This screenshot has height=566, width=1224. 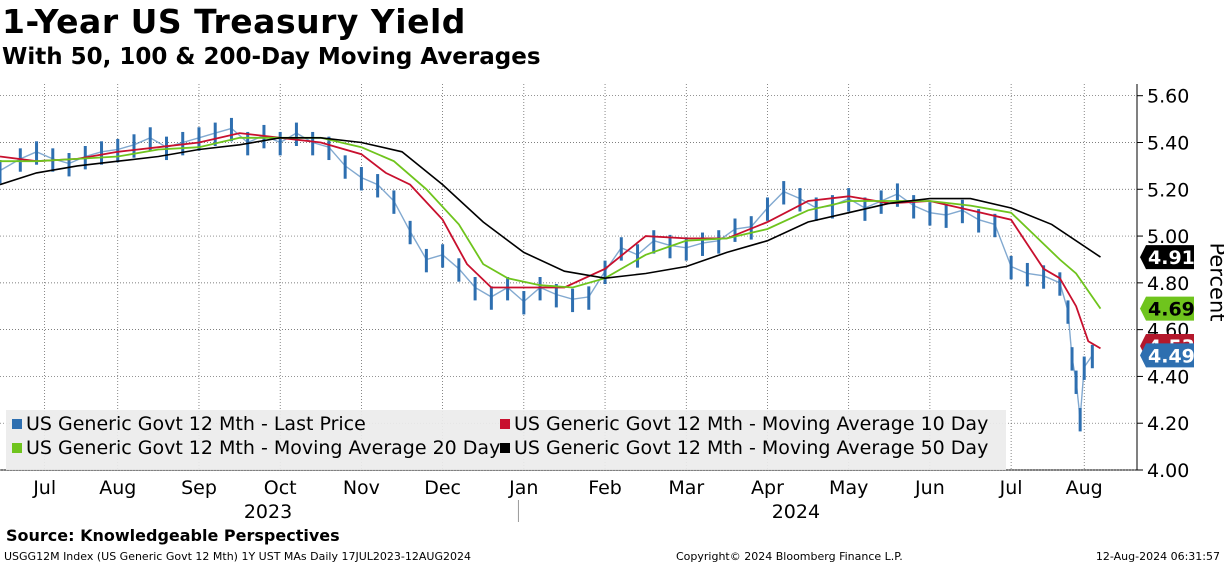 I want to click on last-value-tag-ma50, so click(x=1167, y=257).